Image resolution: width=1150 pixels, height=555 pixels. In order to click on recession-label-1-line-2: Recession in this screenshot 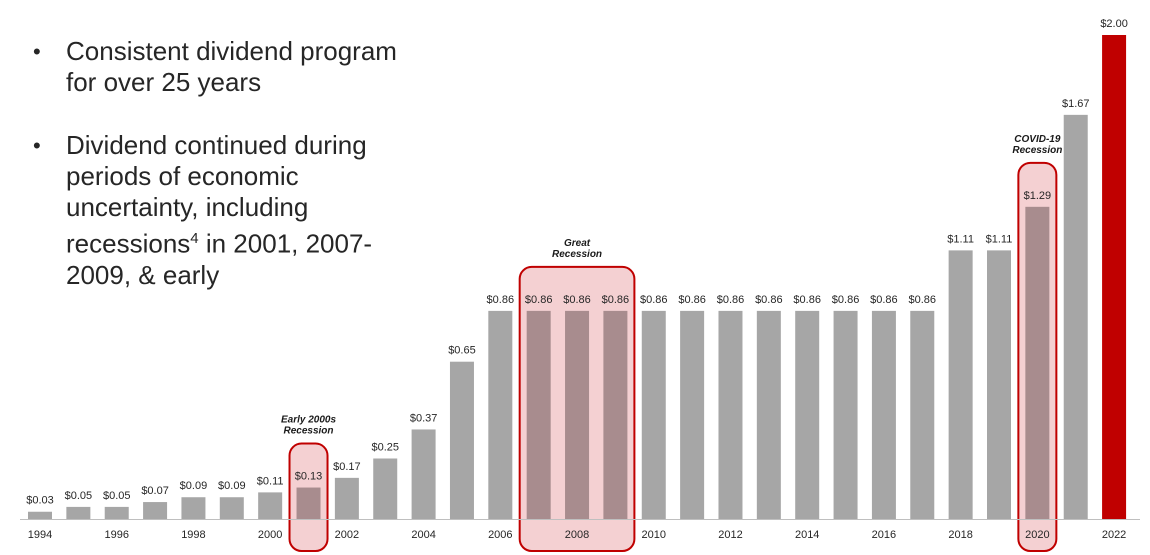, I will do `click(309, 431)`.